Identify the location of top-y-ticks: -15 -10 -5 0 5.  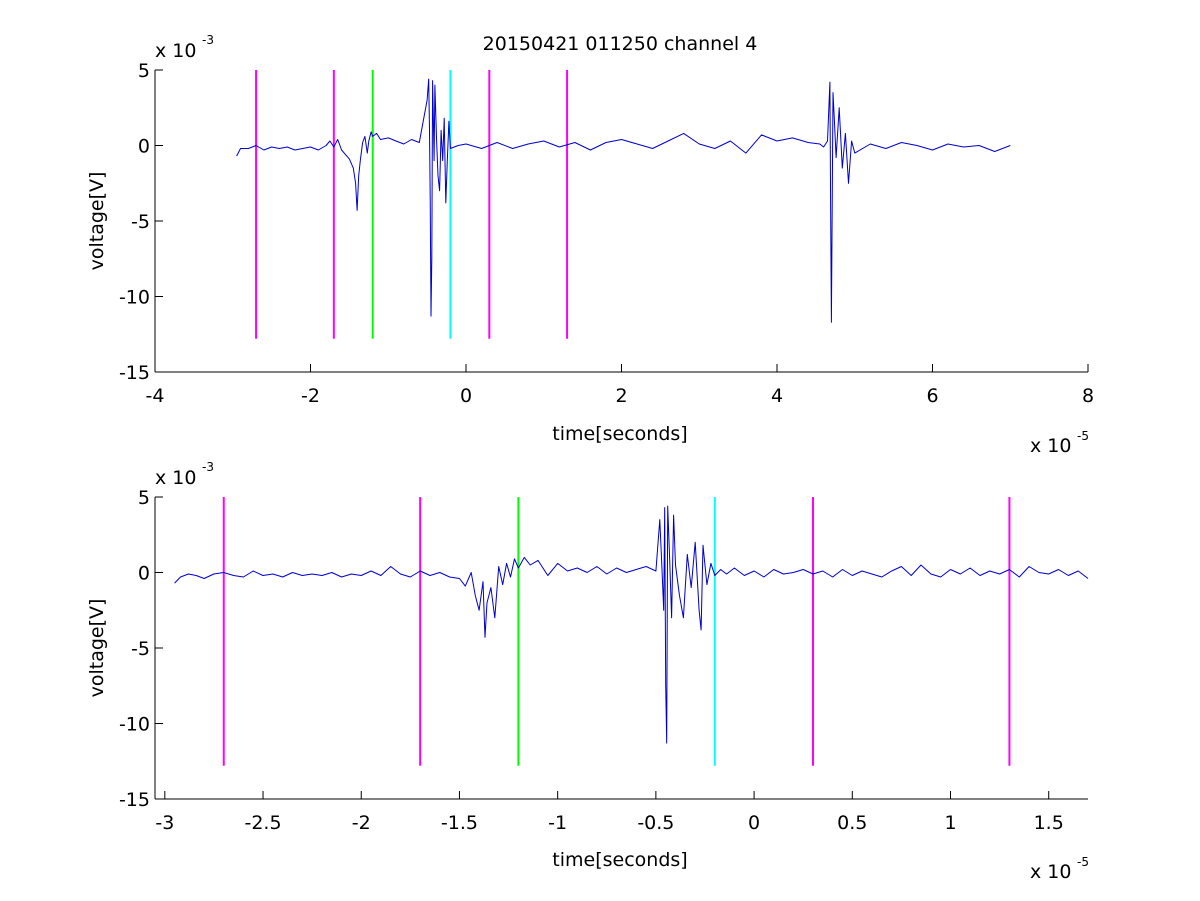
(141, 222).